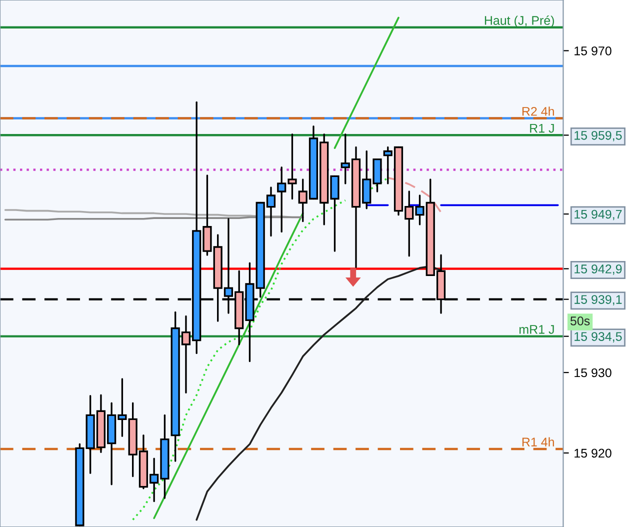 Image resolution: width=630 pixels, height=527 pixels. Describe the element at coordinates (580, 321) in the screenshot. I see `text: 50s` at that location.